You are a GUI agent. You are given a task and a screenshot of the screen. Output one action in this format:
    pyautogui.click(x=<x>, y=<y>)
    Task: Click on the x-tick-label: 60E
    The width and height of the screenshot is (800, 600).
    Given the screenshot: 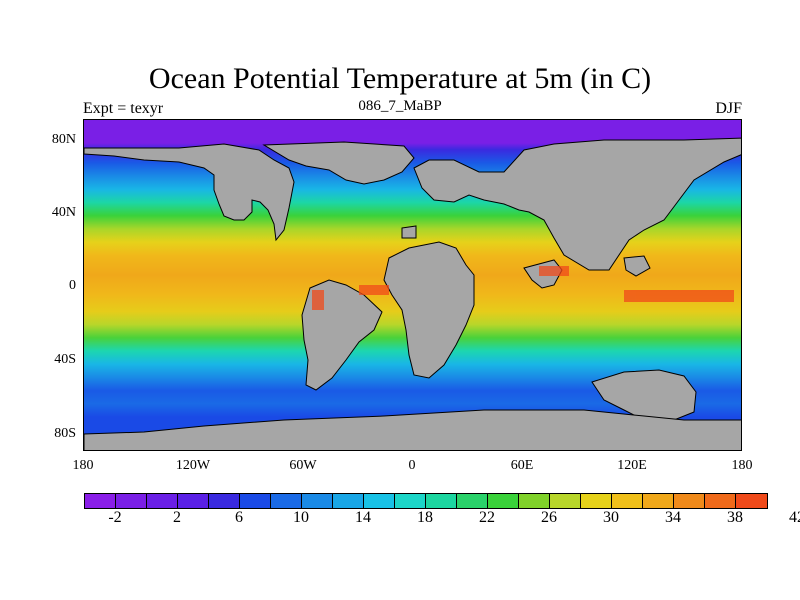 What is the action you would take?
    pyautogui.click(x=522, y=465)
    